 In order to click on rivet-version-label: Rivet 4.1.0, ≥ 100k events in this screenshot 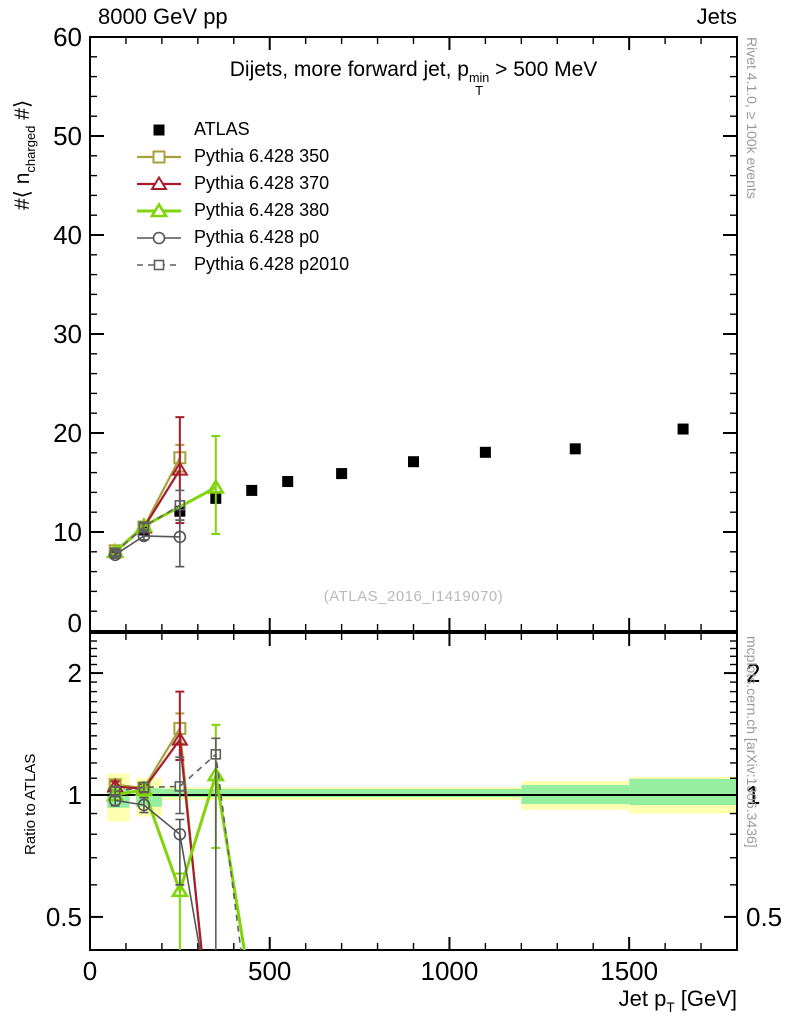, I will do `click(752, 118)`.